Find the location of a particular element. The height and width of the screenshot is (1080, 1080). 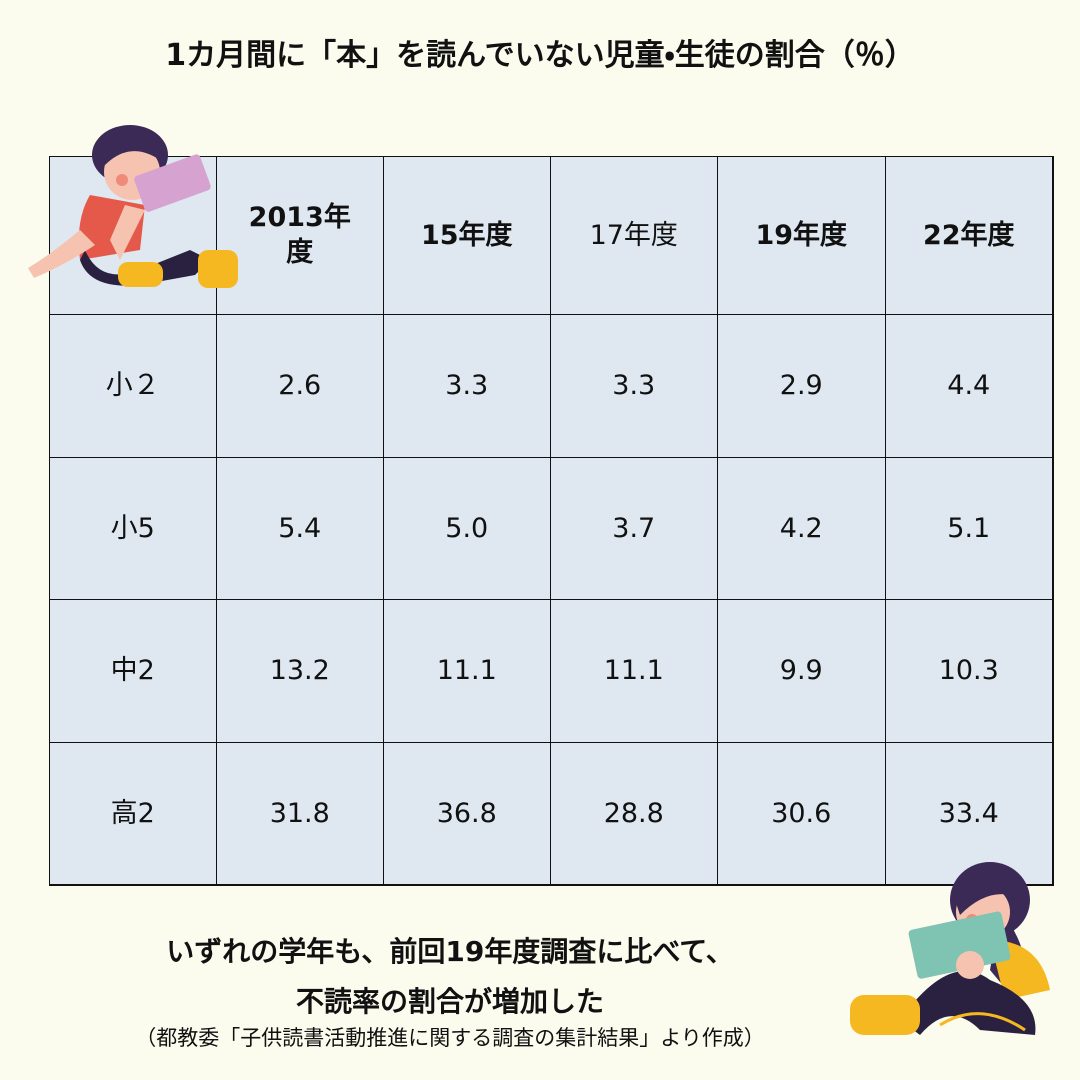

table-cell: 2.9 is located at coordinates (801, 385).